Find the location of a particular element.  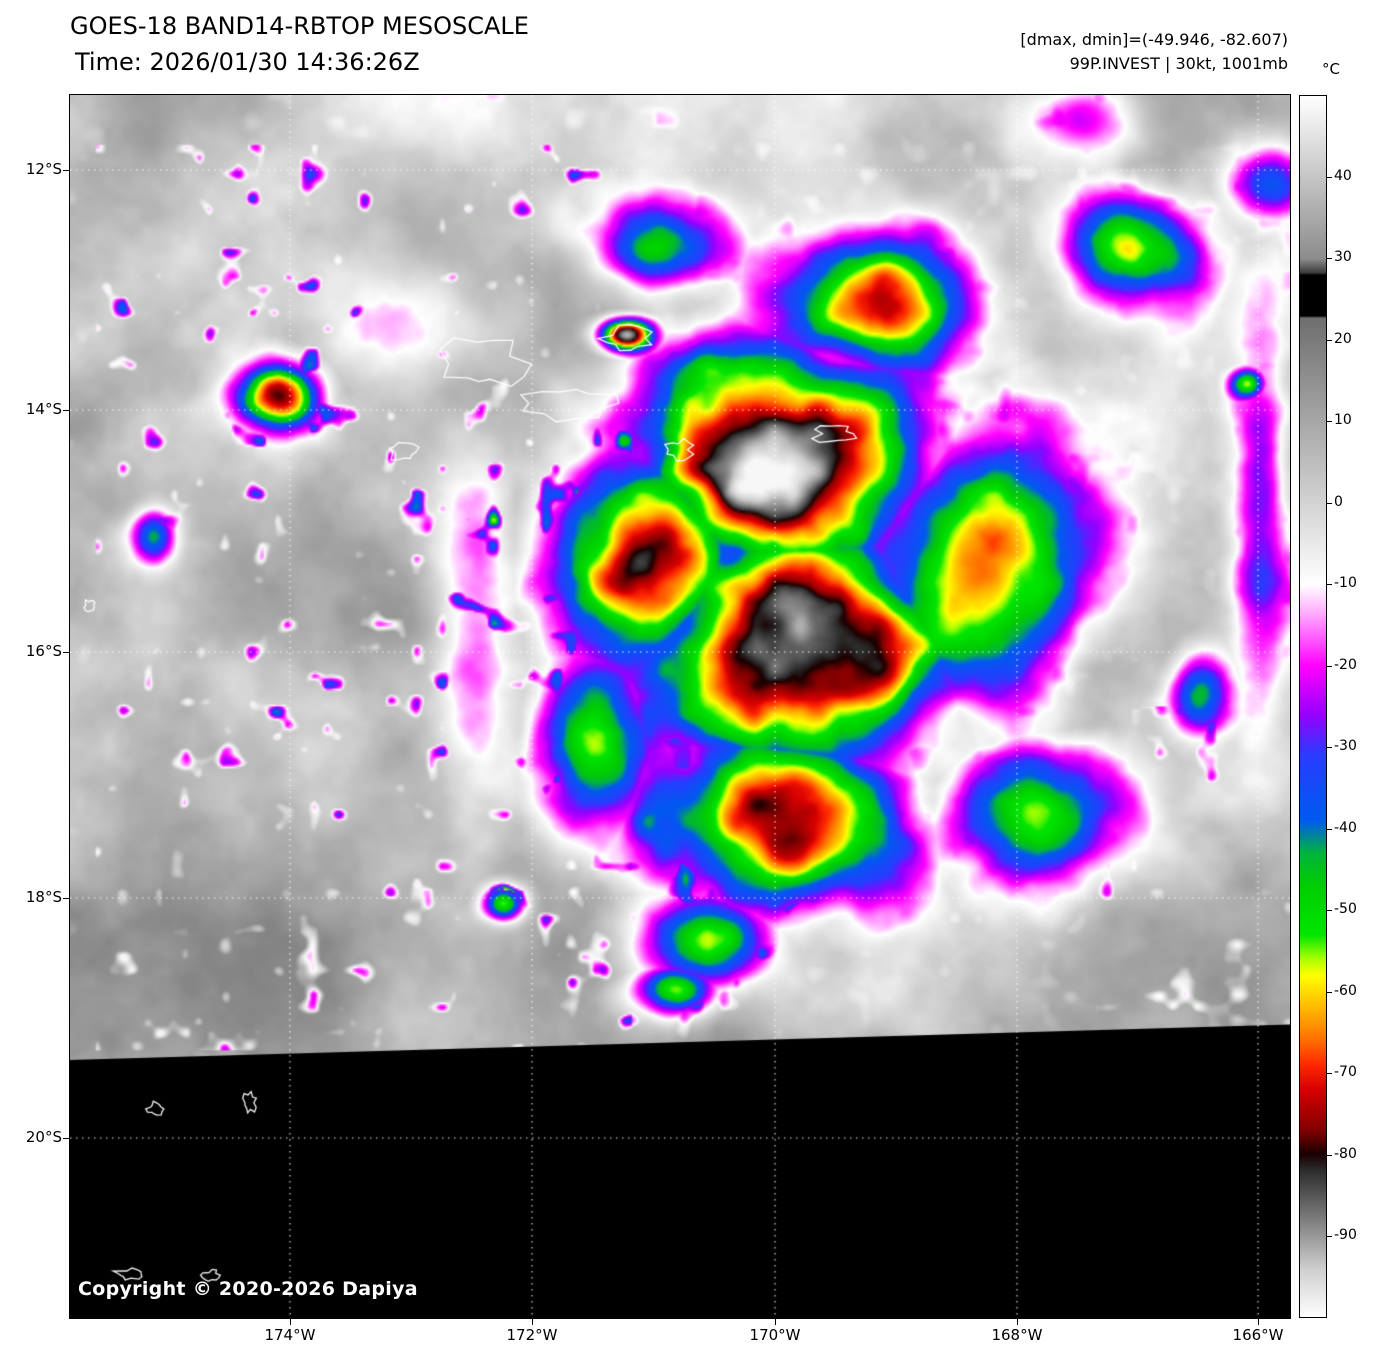

lat-label: 14°S is located at coordinates (43, 409).